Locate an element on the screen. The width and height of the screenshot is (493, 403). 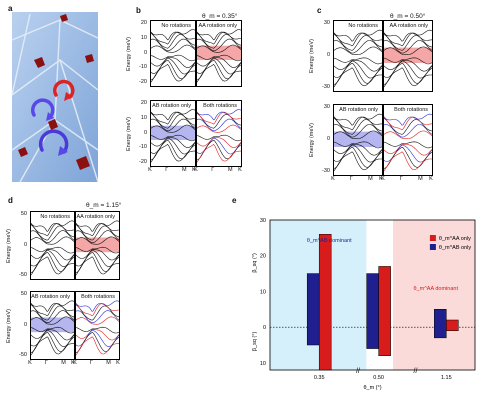
panel-a-label: a is located at coordinates (10, 8).